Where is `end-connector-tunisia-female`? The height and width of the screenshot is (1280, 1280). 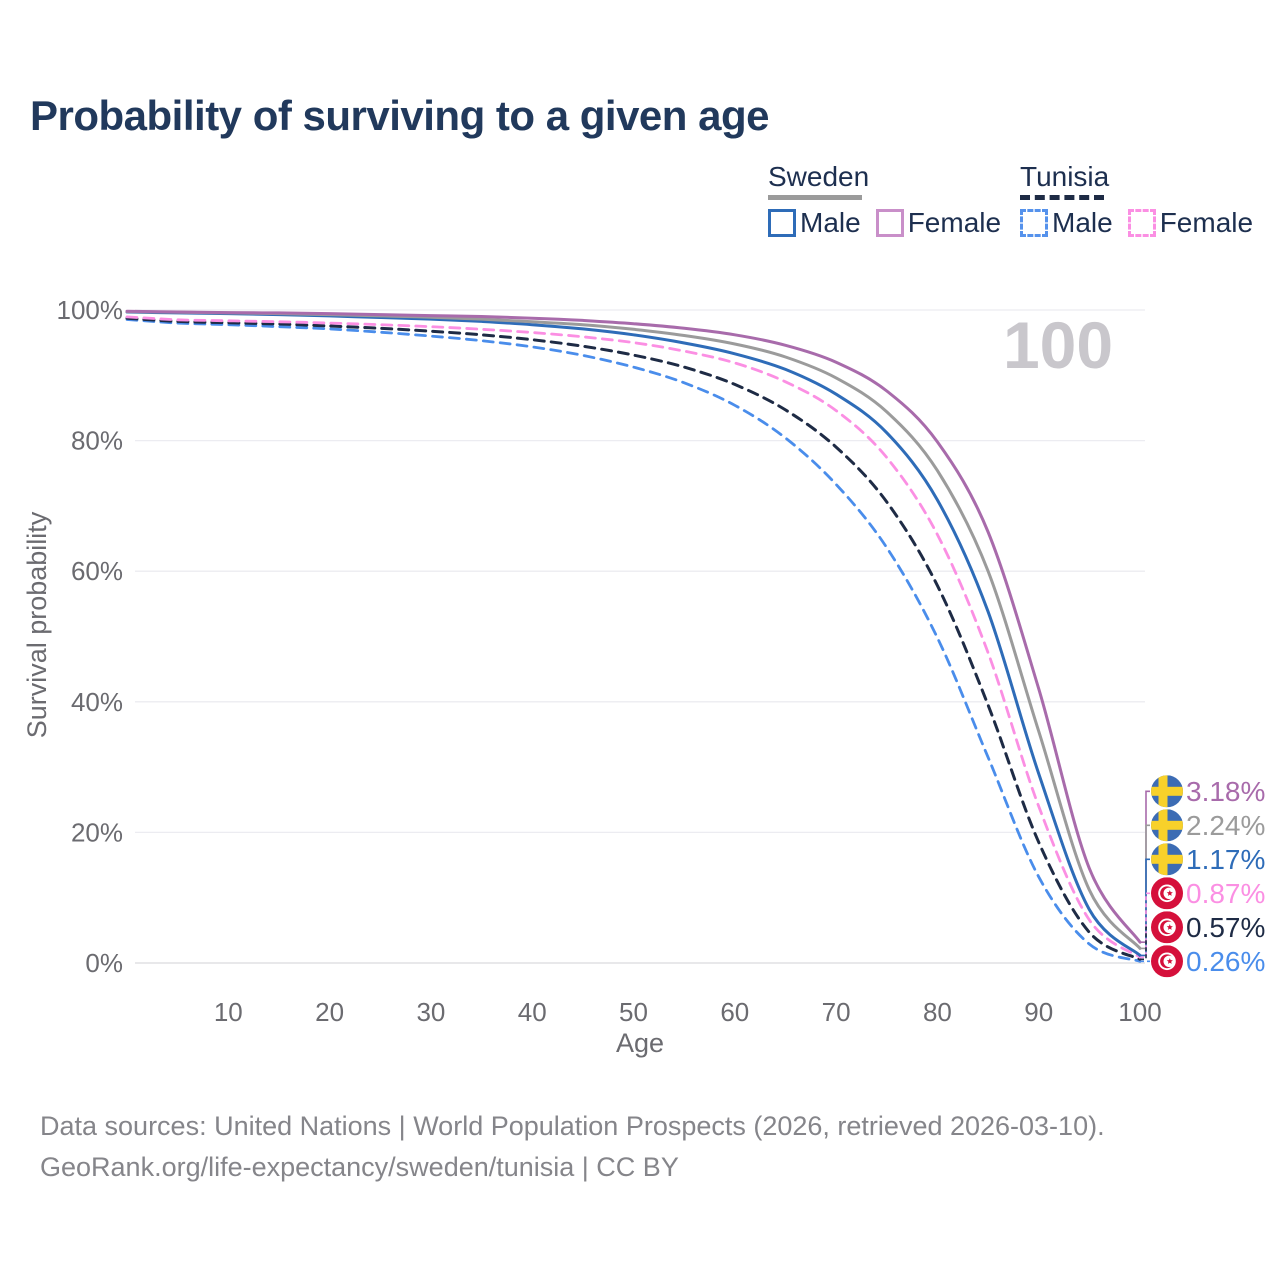 end-connector-tunisia-female is located at coordinates (1145, 925).